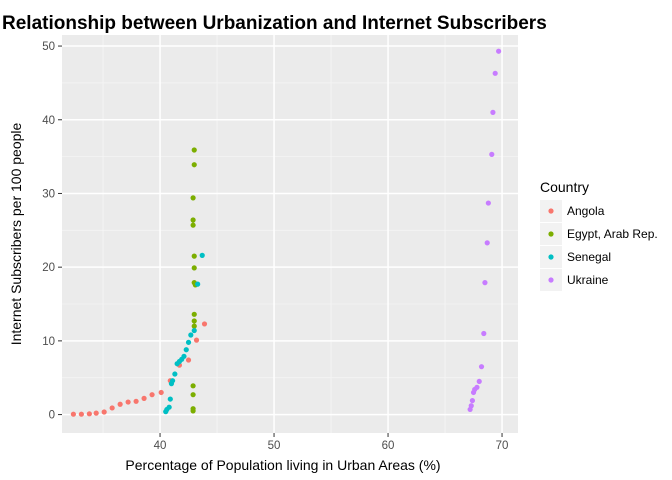  Describe the element at coordinates (274, 446) in the screenshot. I see `x-tick-label: 50` at that location.